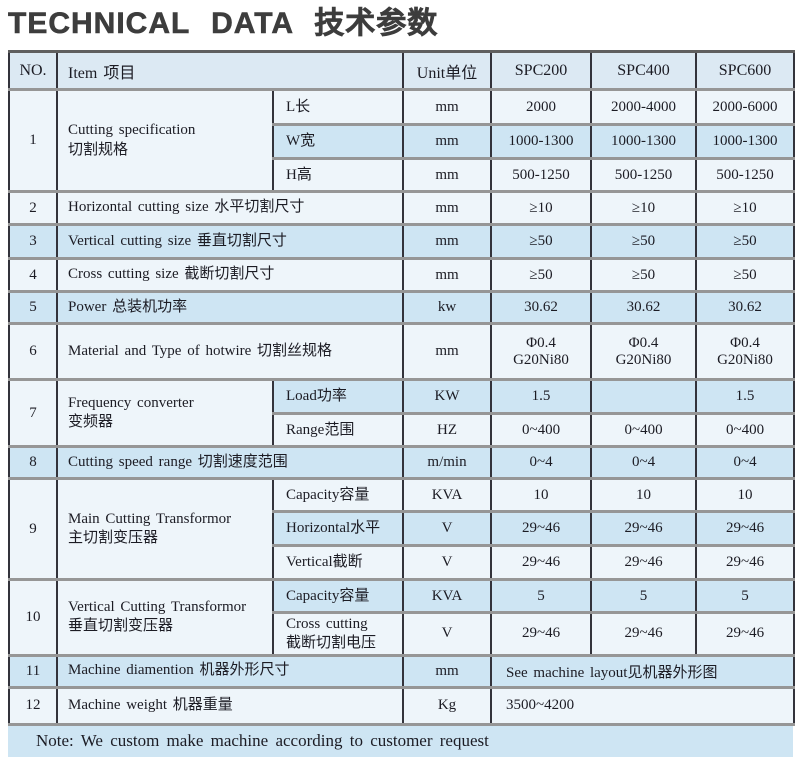 This screenshot has height=771, width=800. I want to click on row1-sub-h: H高, so click(337, 175).